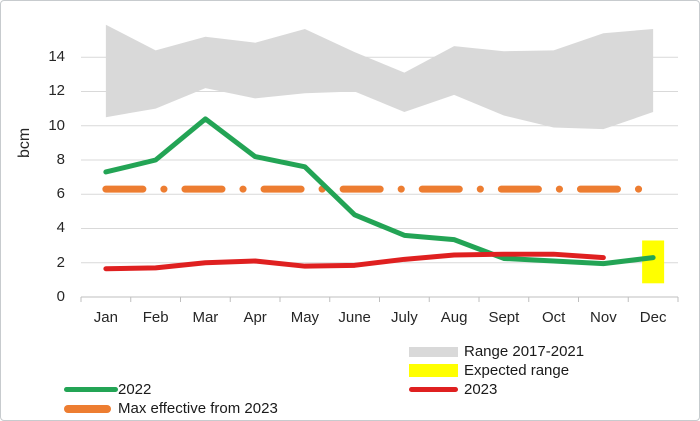 The width and height of the screenshot is (700, 421). I want to click on x-tick-label-sept: Sept, so click(504, 317).